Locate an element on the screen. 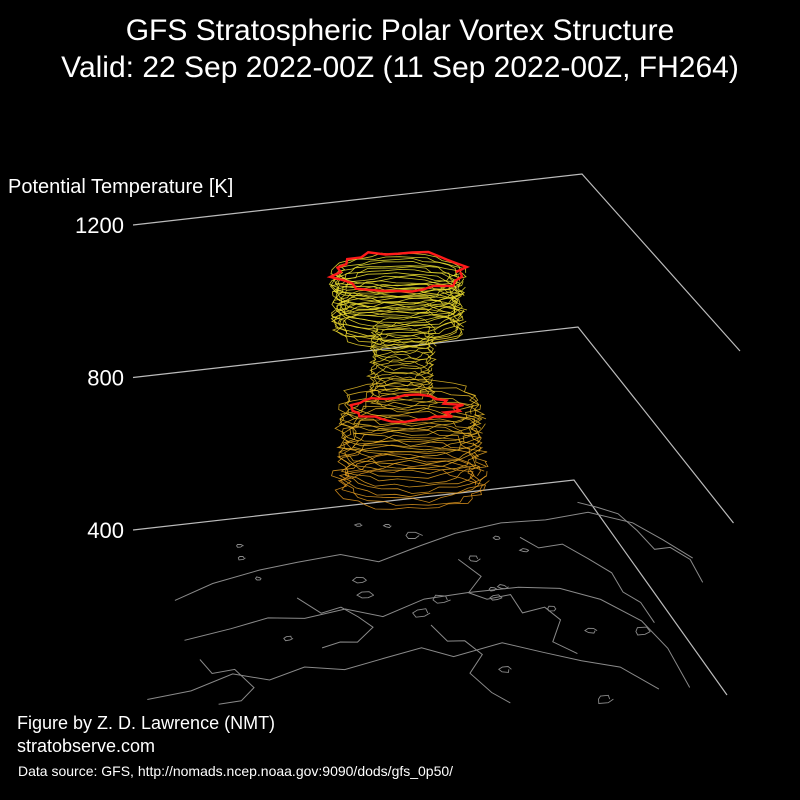  vortex-top-edge is located at coordinates (398, 271).